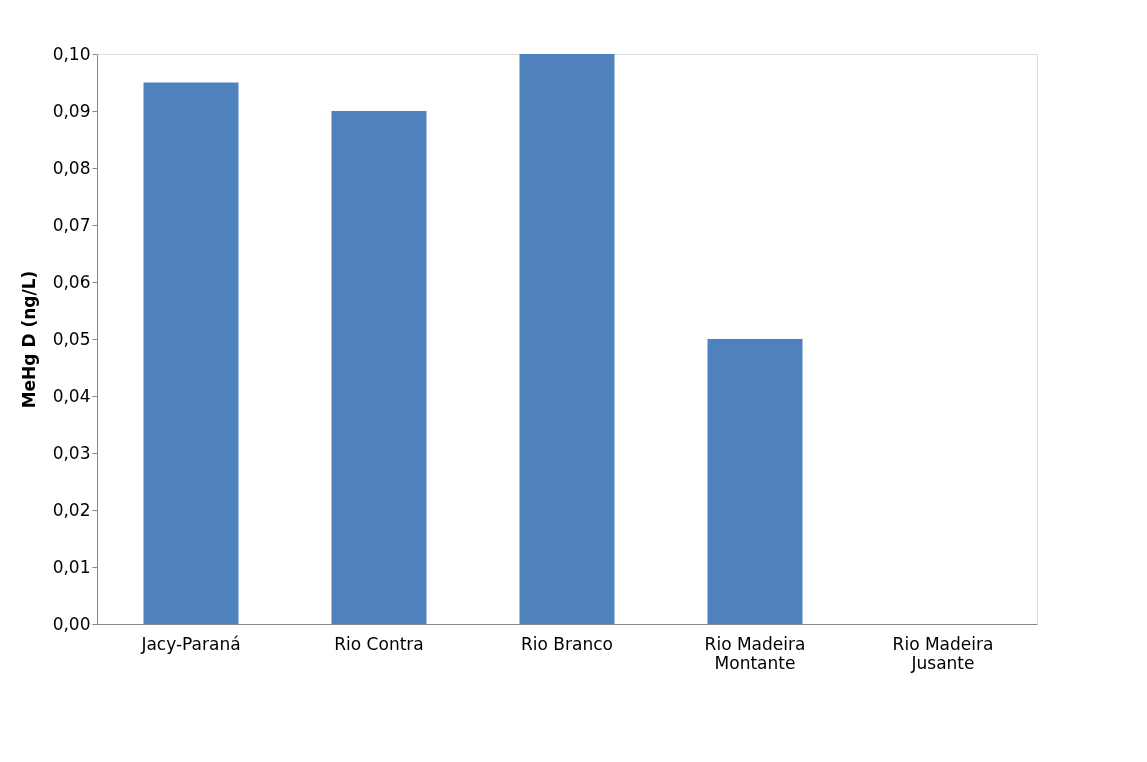  I want to click on x-tick-label: Rio Madeira Jusante, so click(943, 653).